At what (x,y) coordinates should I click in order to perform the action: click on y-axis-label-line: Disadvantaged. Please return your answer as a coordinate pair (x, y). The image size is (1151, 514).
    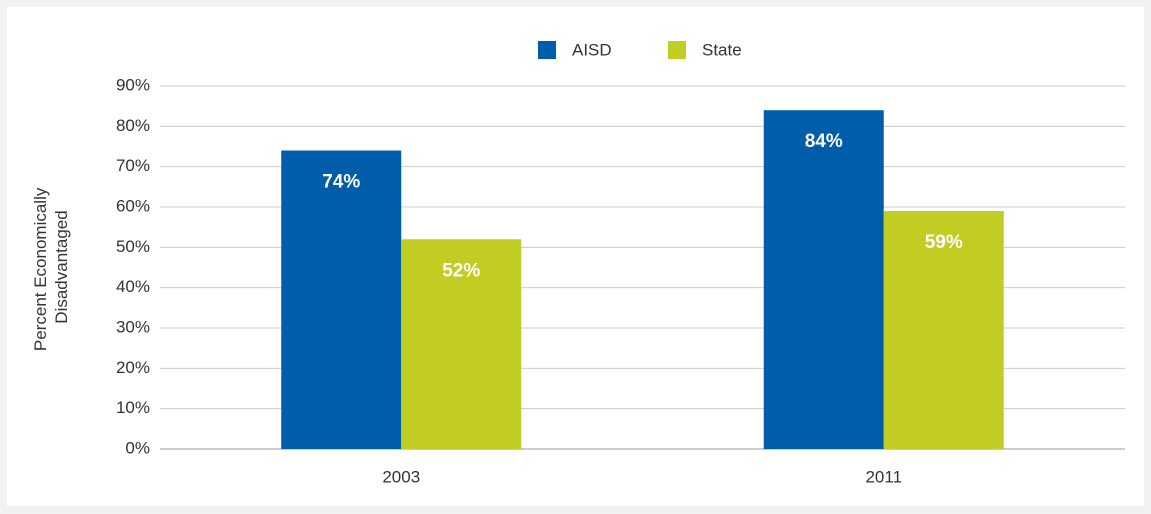
    Looking at the image, I should click on (61, 266).